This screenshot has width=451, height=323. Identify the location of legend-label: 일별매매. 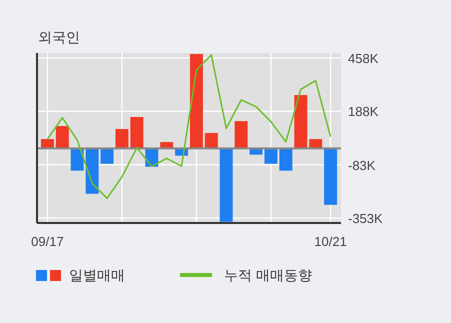
(97, 275).